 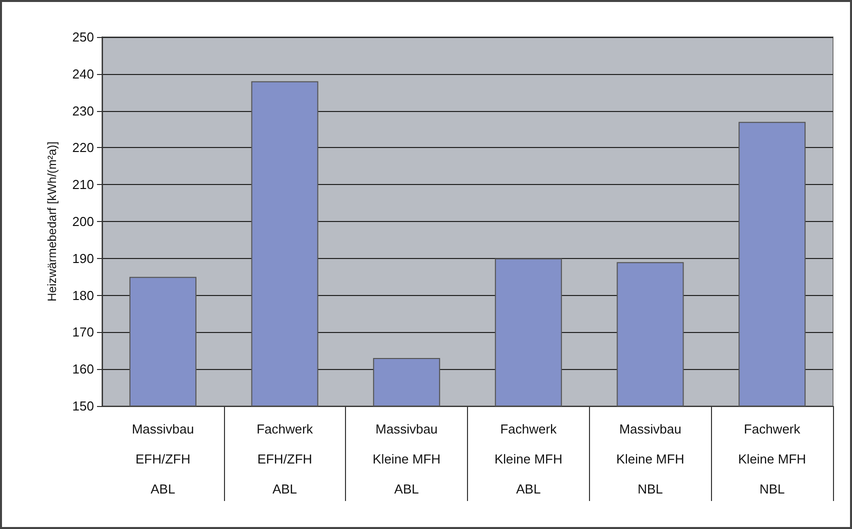 What do you see at coordinates (285, 459) in the screenshot?
I see `x-tick-label: Fachwerk EFH/ZFH ABL` at bounding box center [285, 459].